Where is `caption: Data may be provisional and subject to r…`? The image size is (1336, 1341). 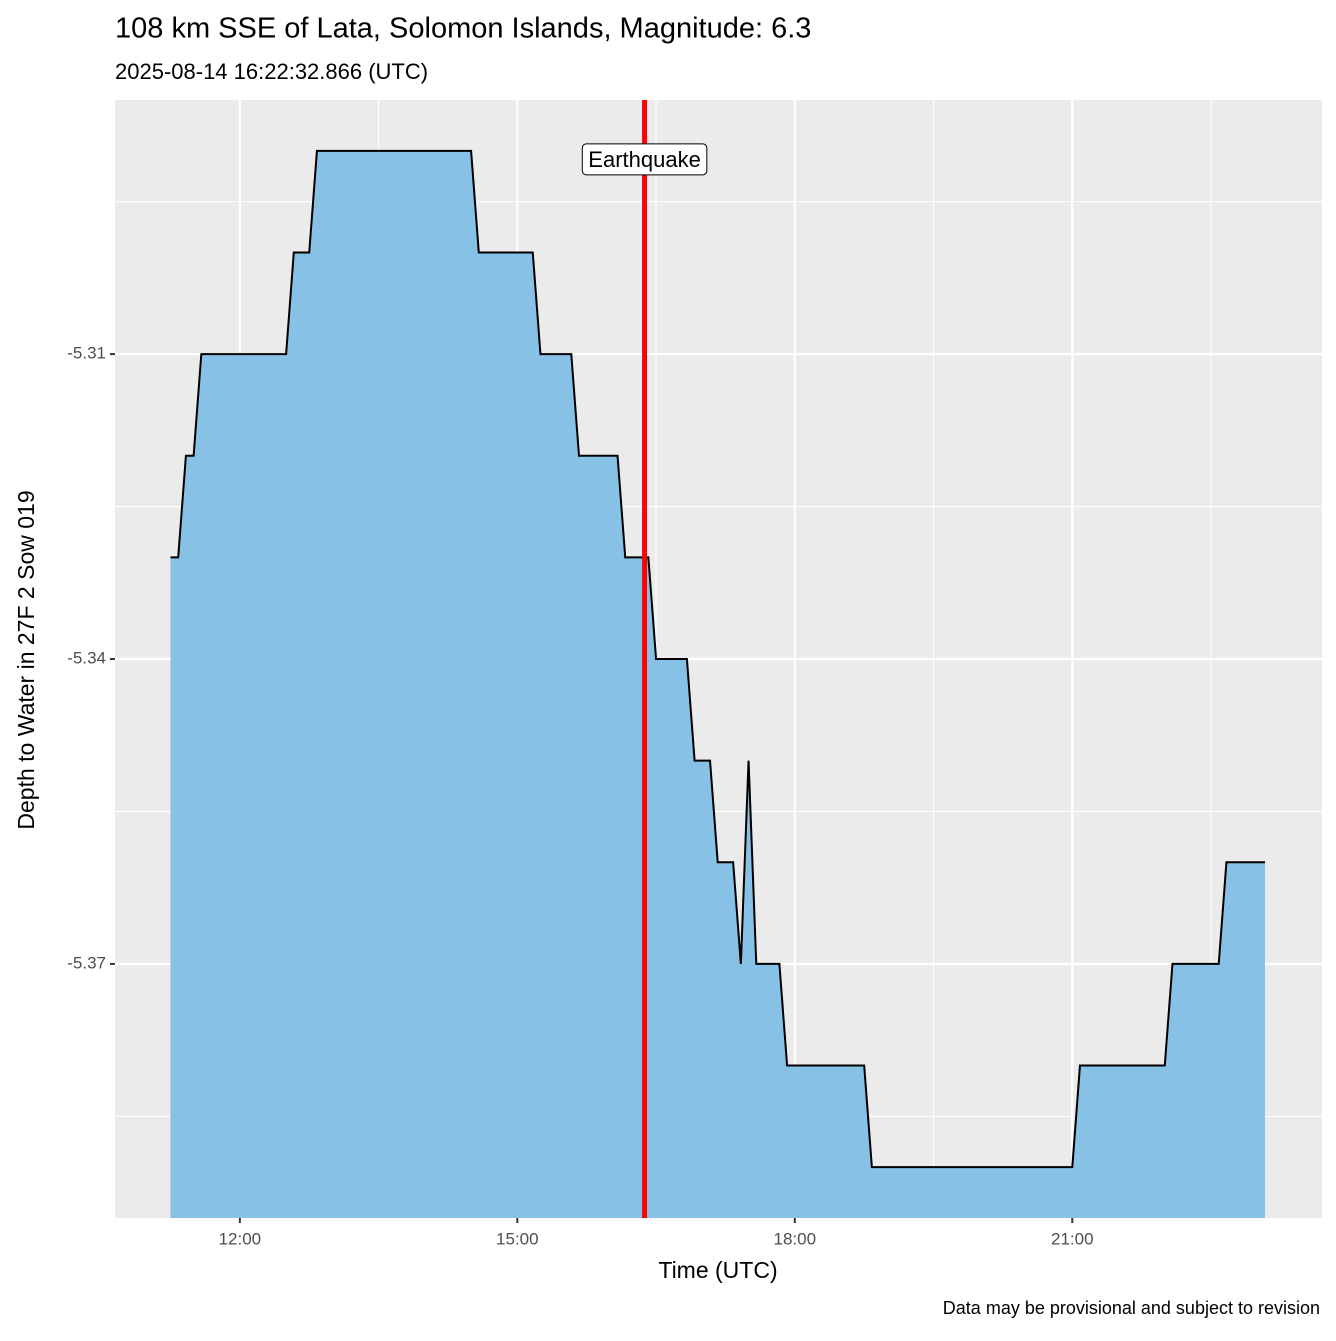 caption: Data may be provisional and subject to r… is located at coordinates (1131, 1308).